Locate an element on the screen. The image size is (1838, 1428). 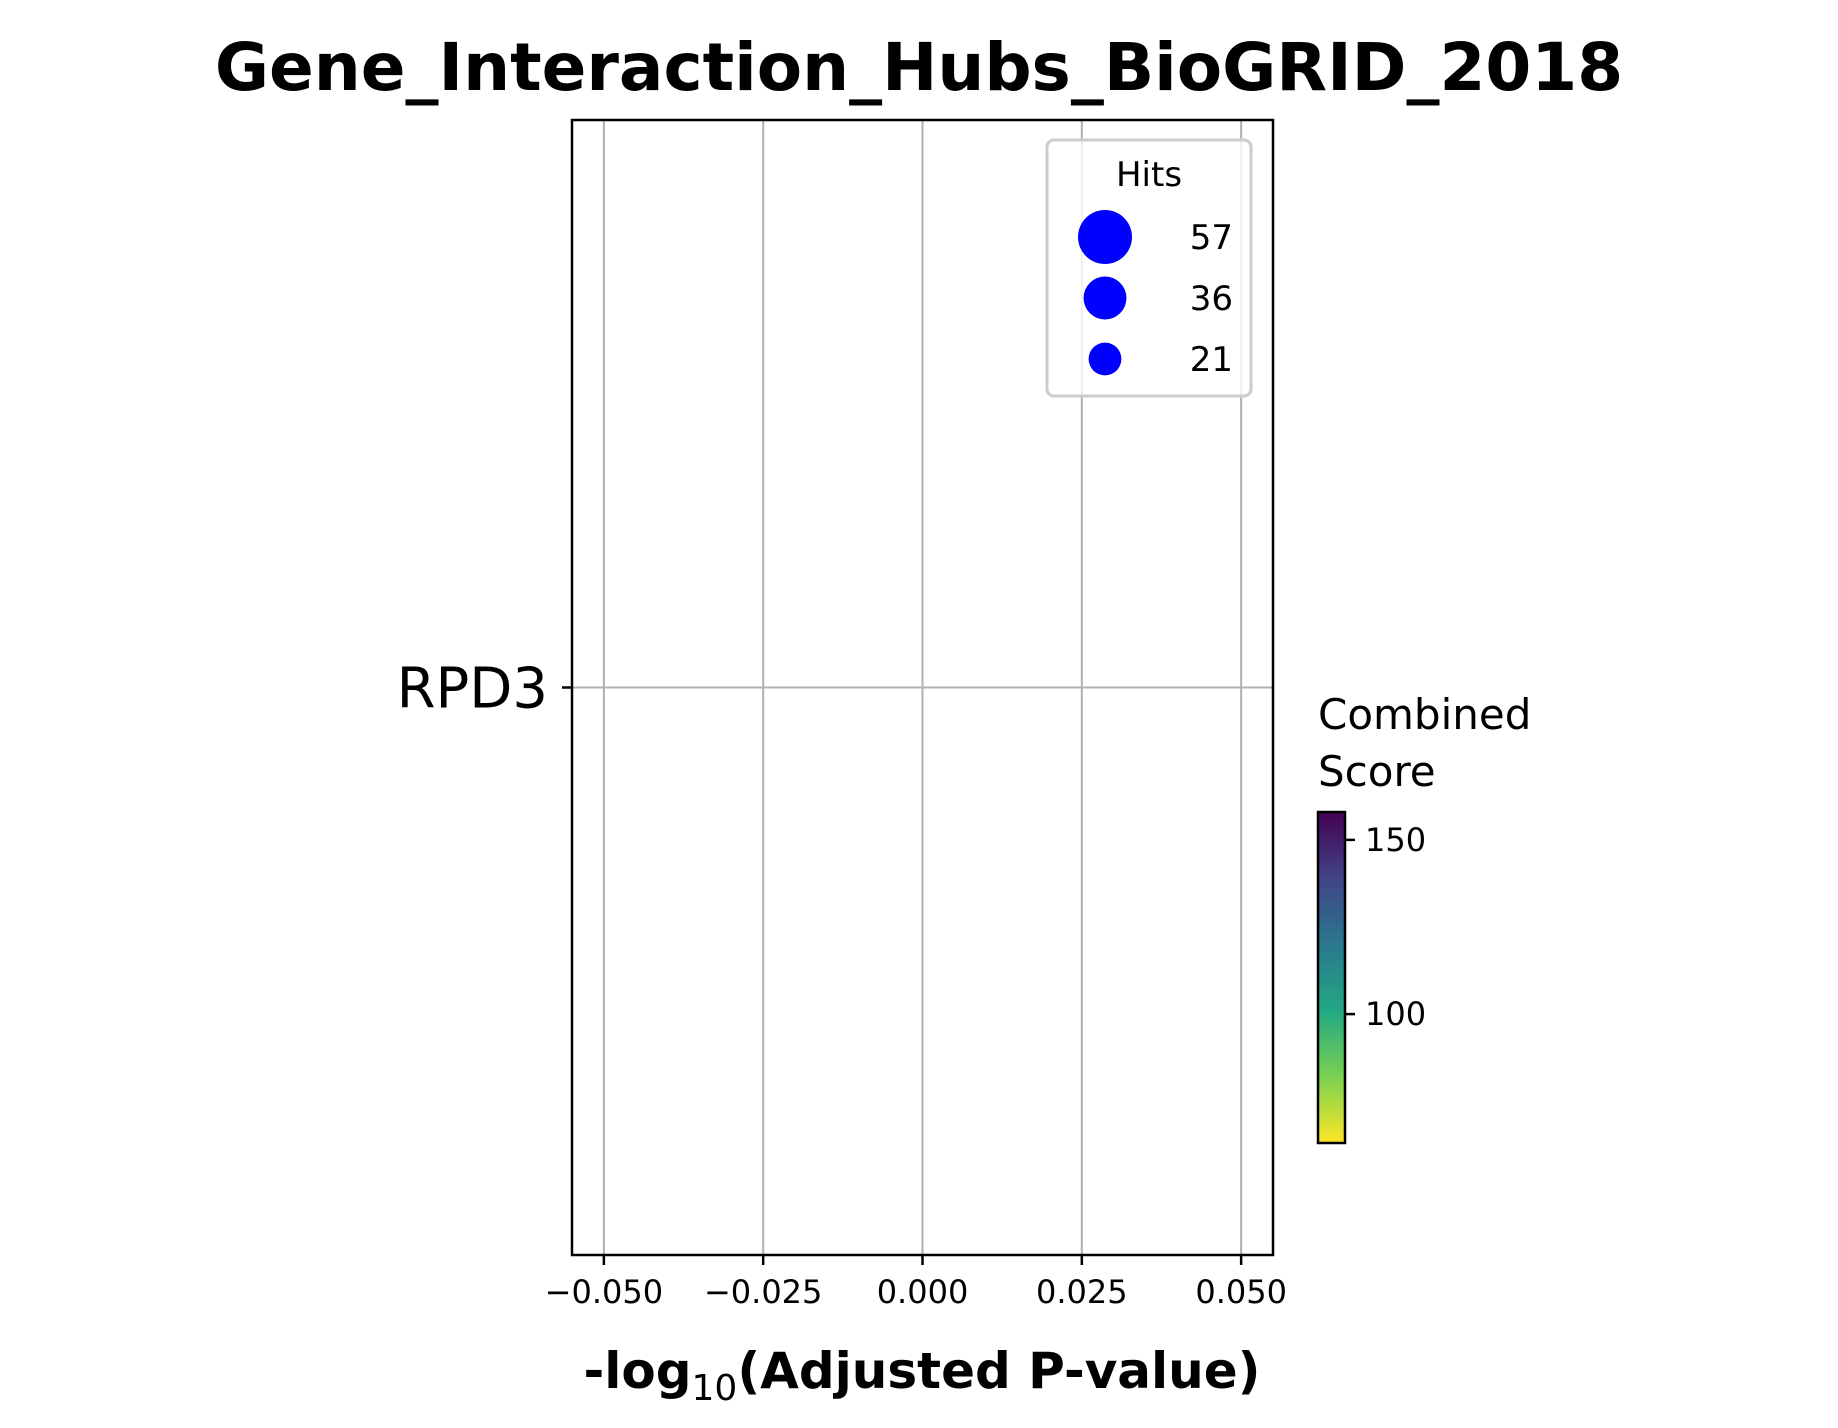
chart-title: Gene_Interaction_Hubs_BioGRID_2018 is located at coordinates (919, 67).